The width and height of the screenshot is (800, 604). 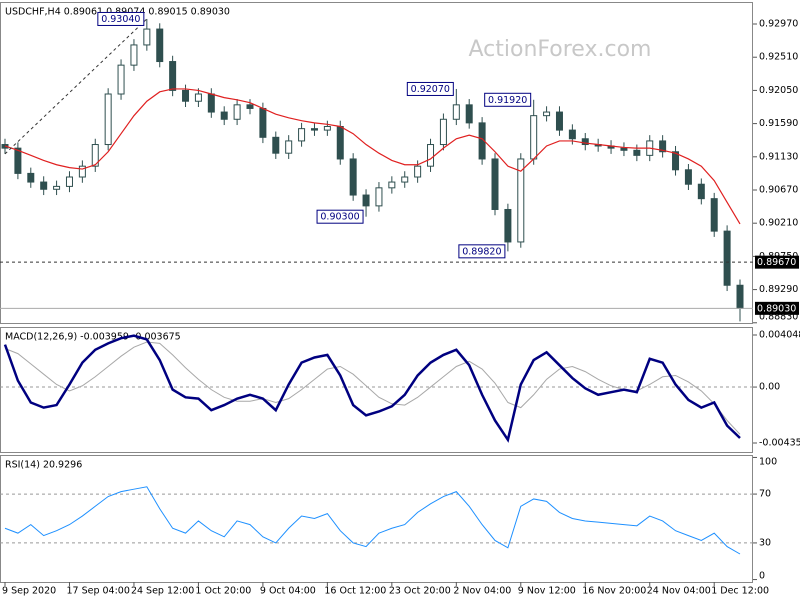 I want to click on level-label: 0.89670, so click(x=776, y=262).